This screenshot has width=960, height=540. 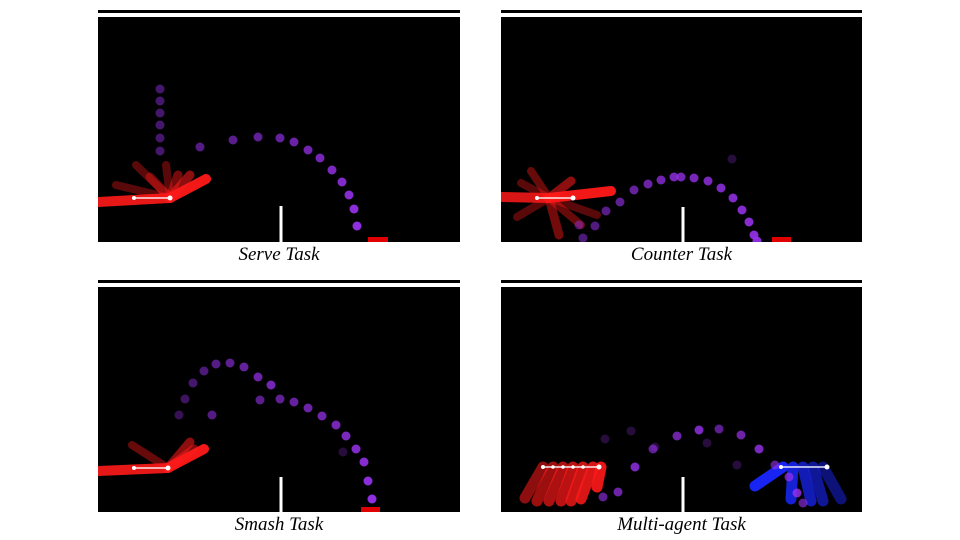 I want to click on serve-task-caption: Serve Task, so click(x=279, y=254).